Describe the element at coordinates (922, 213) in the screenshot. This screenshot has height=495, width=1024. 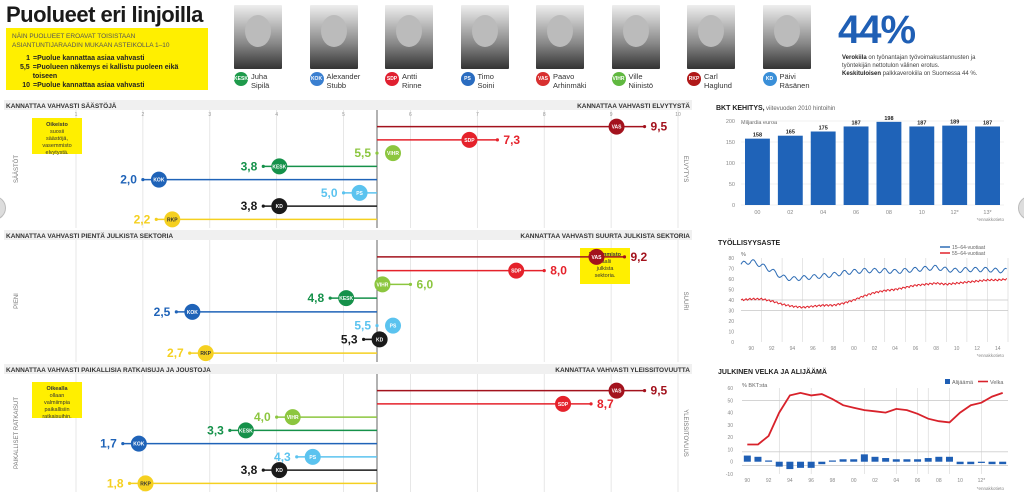
I see `x-tick-label: 10` at that location.